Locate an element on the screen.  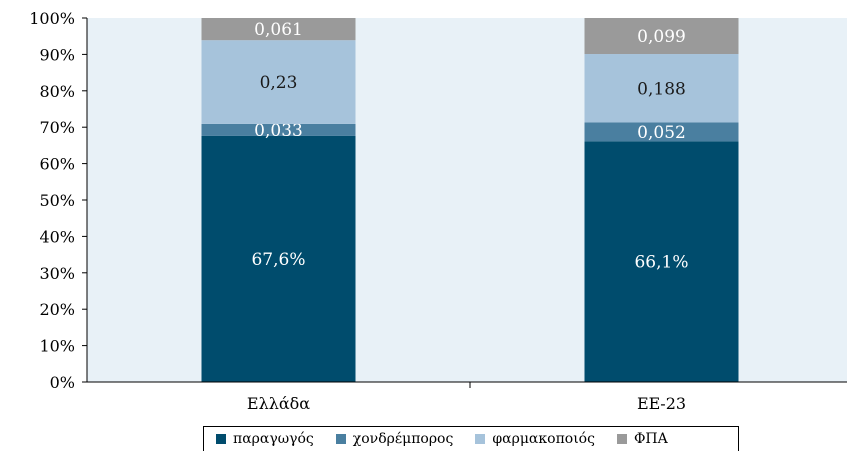
data-label: 0,052 is located at coordinates (661, 133).